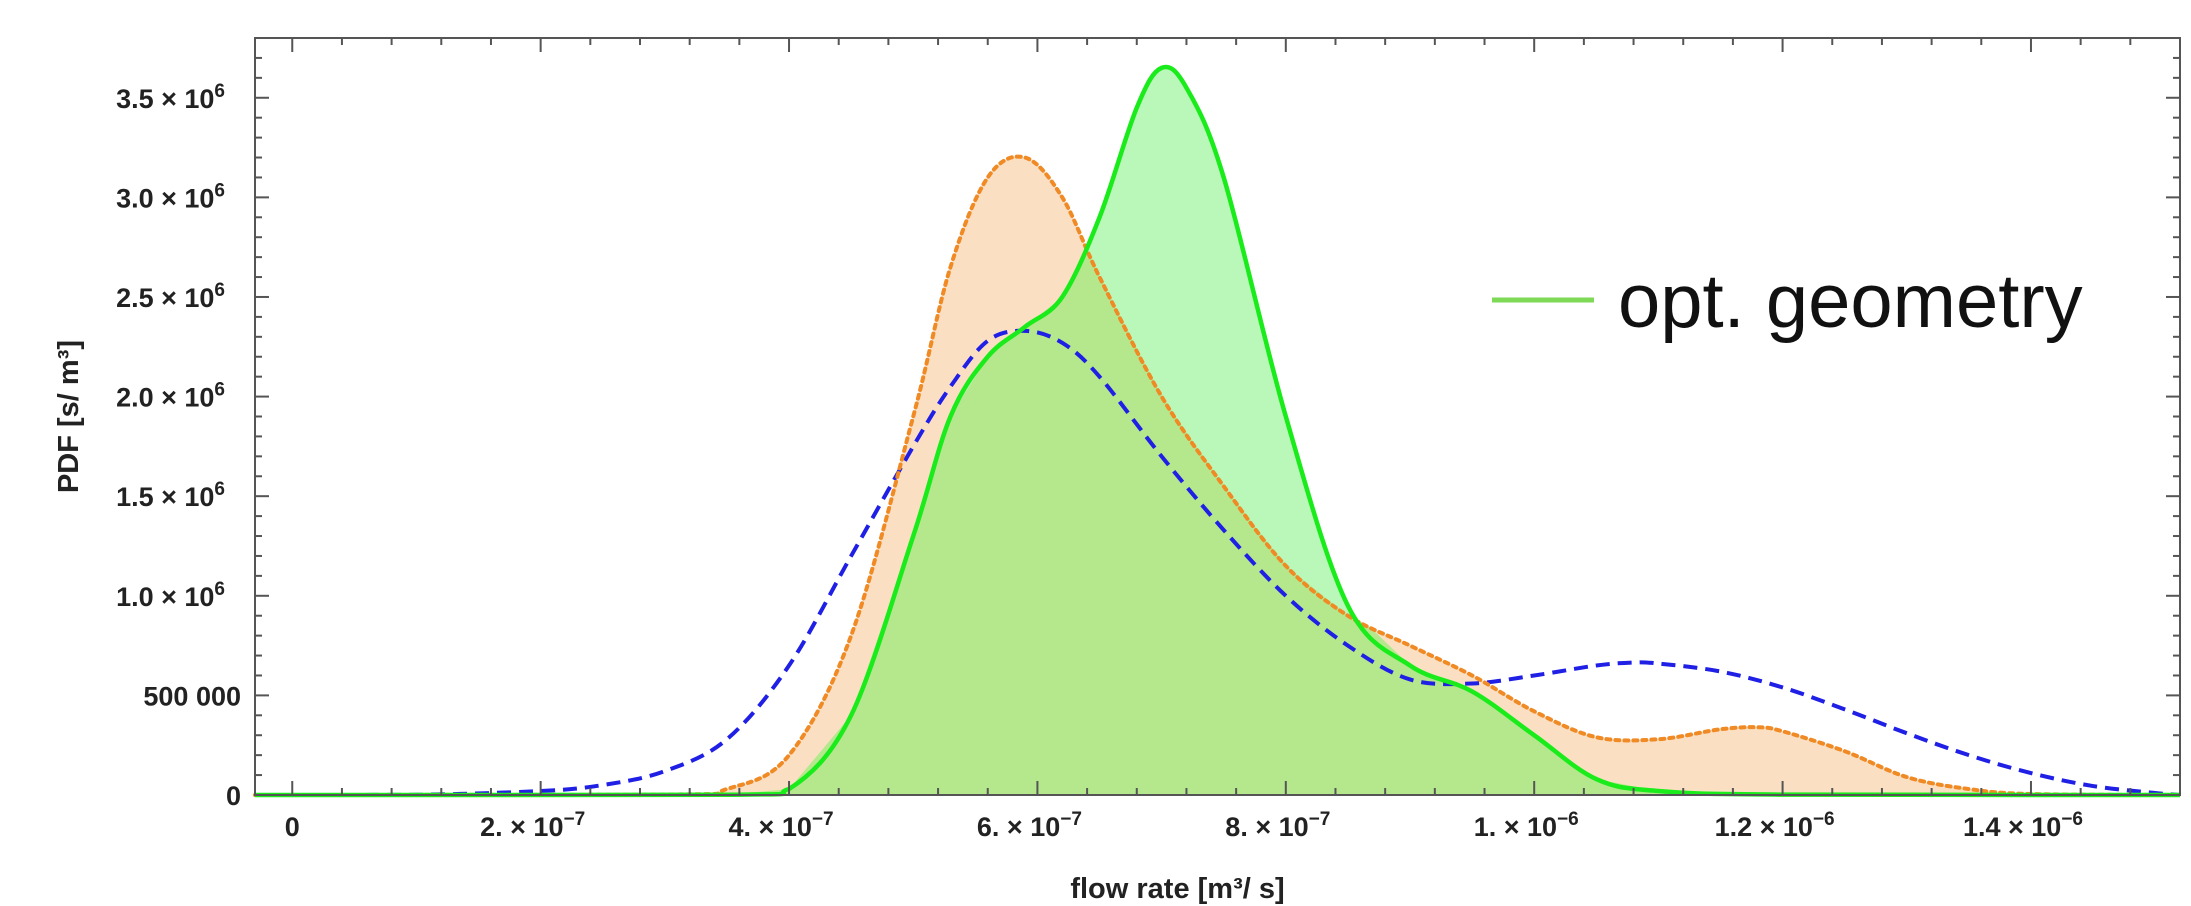 Image resolution: width=2191 pixels, height=906 pixels. I want to click on y-tick-label: 2.5 × 10⁶, so click(170, 296).